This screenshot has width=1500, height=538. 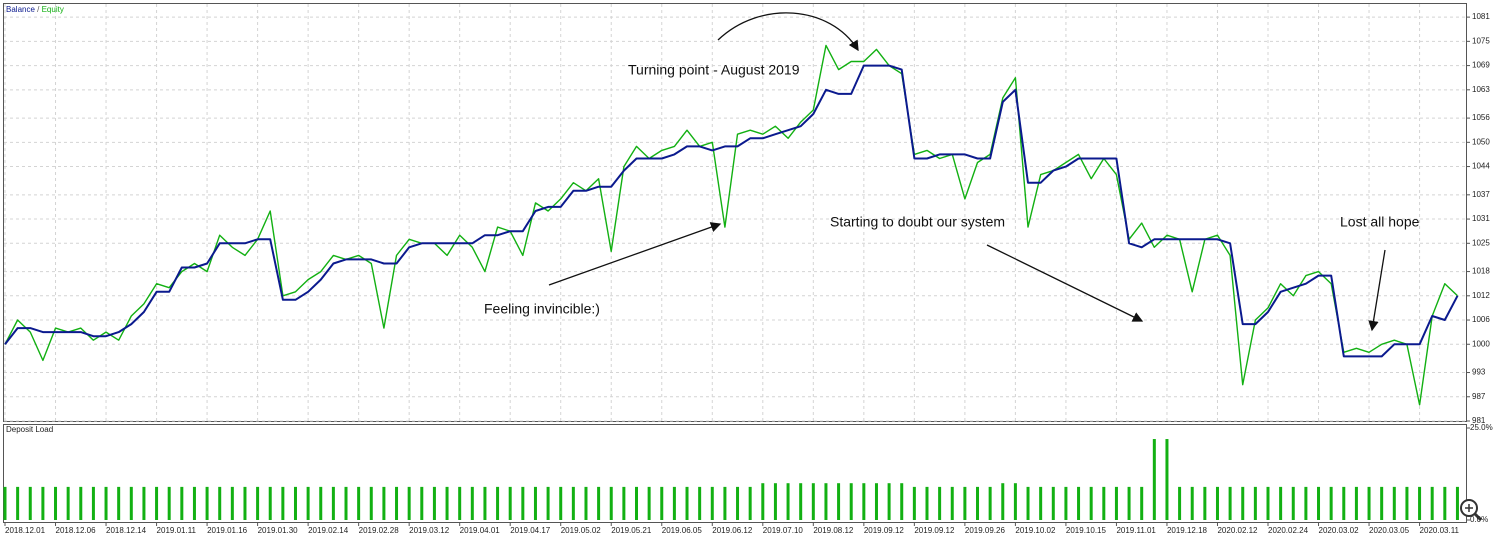 What do you see at coordinates (1481, 16) in the screenshot?
I see `y-tick-label: 1081` at bounding box center [1481, 16].